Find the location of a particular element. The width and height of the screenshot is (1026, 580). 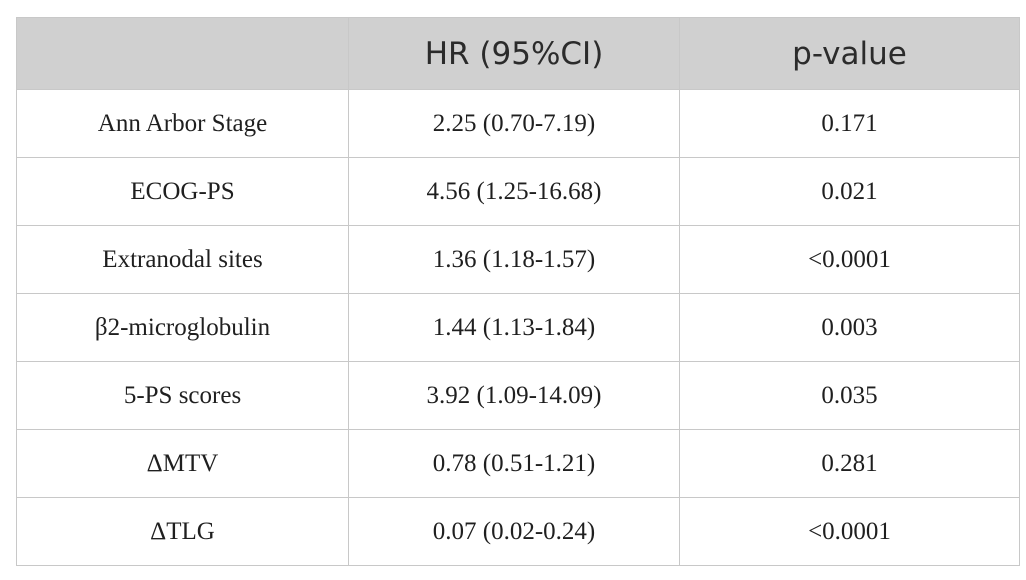

cell-variable: ECOG-PS is located at coordinates (182, 191).